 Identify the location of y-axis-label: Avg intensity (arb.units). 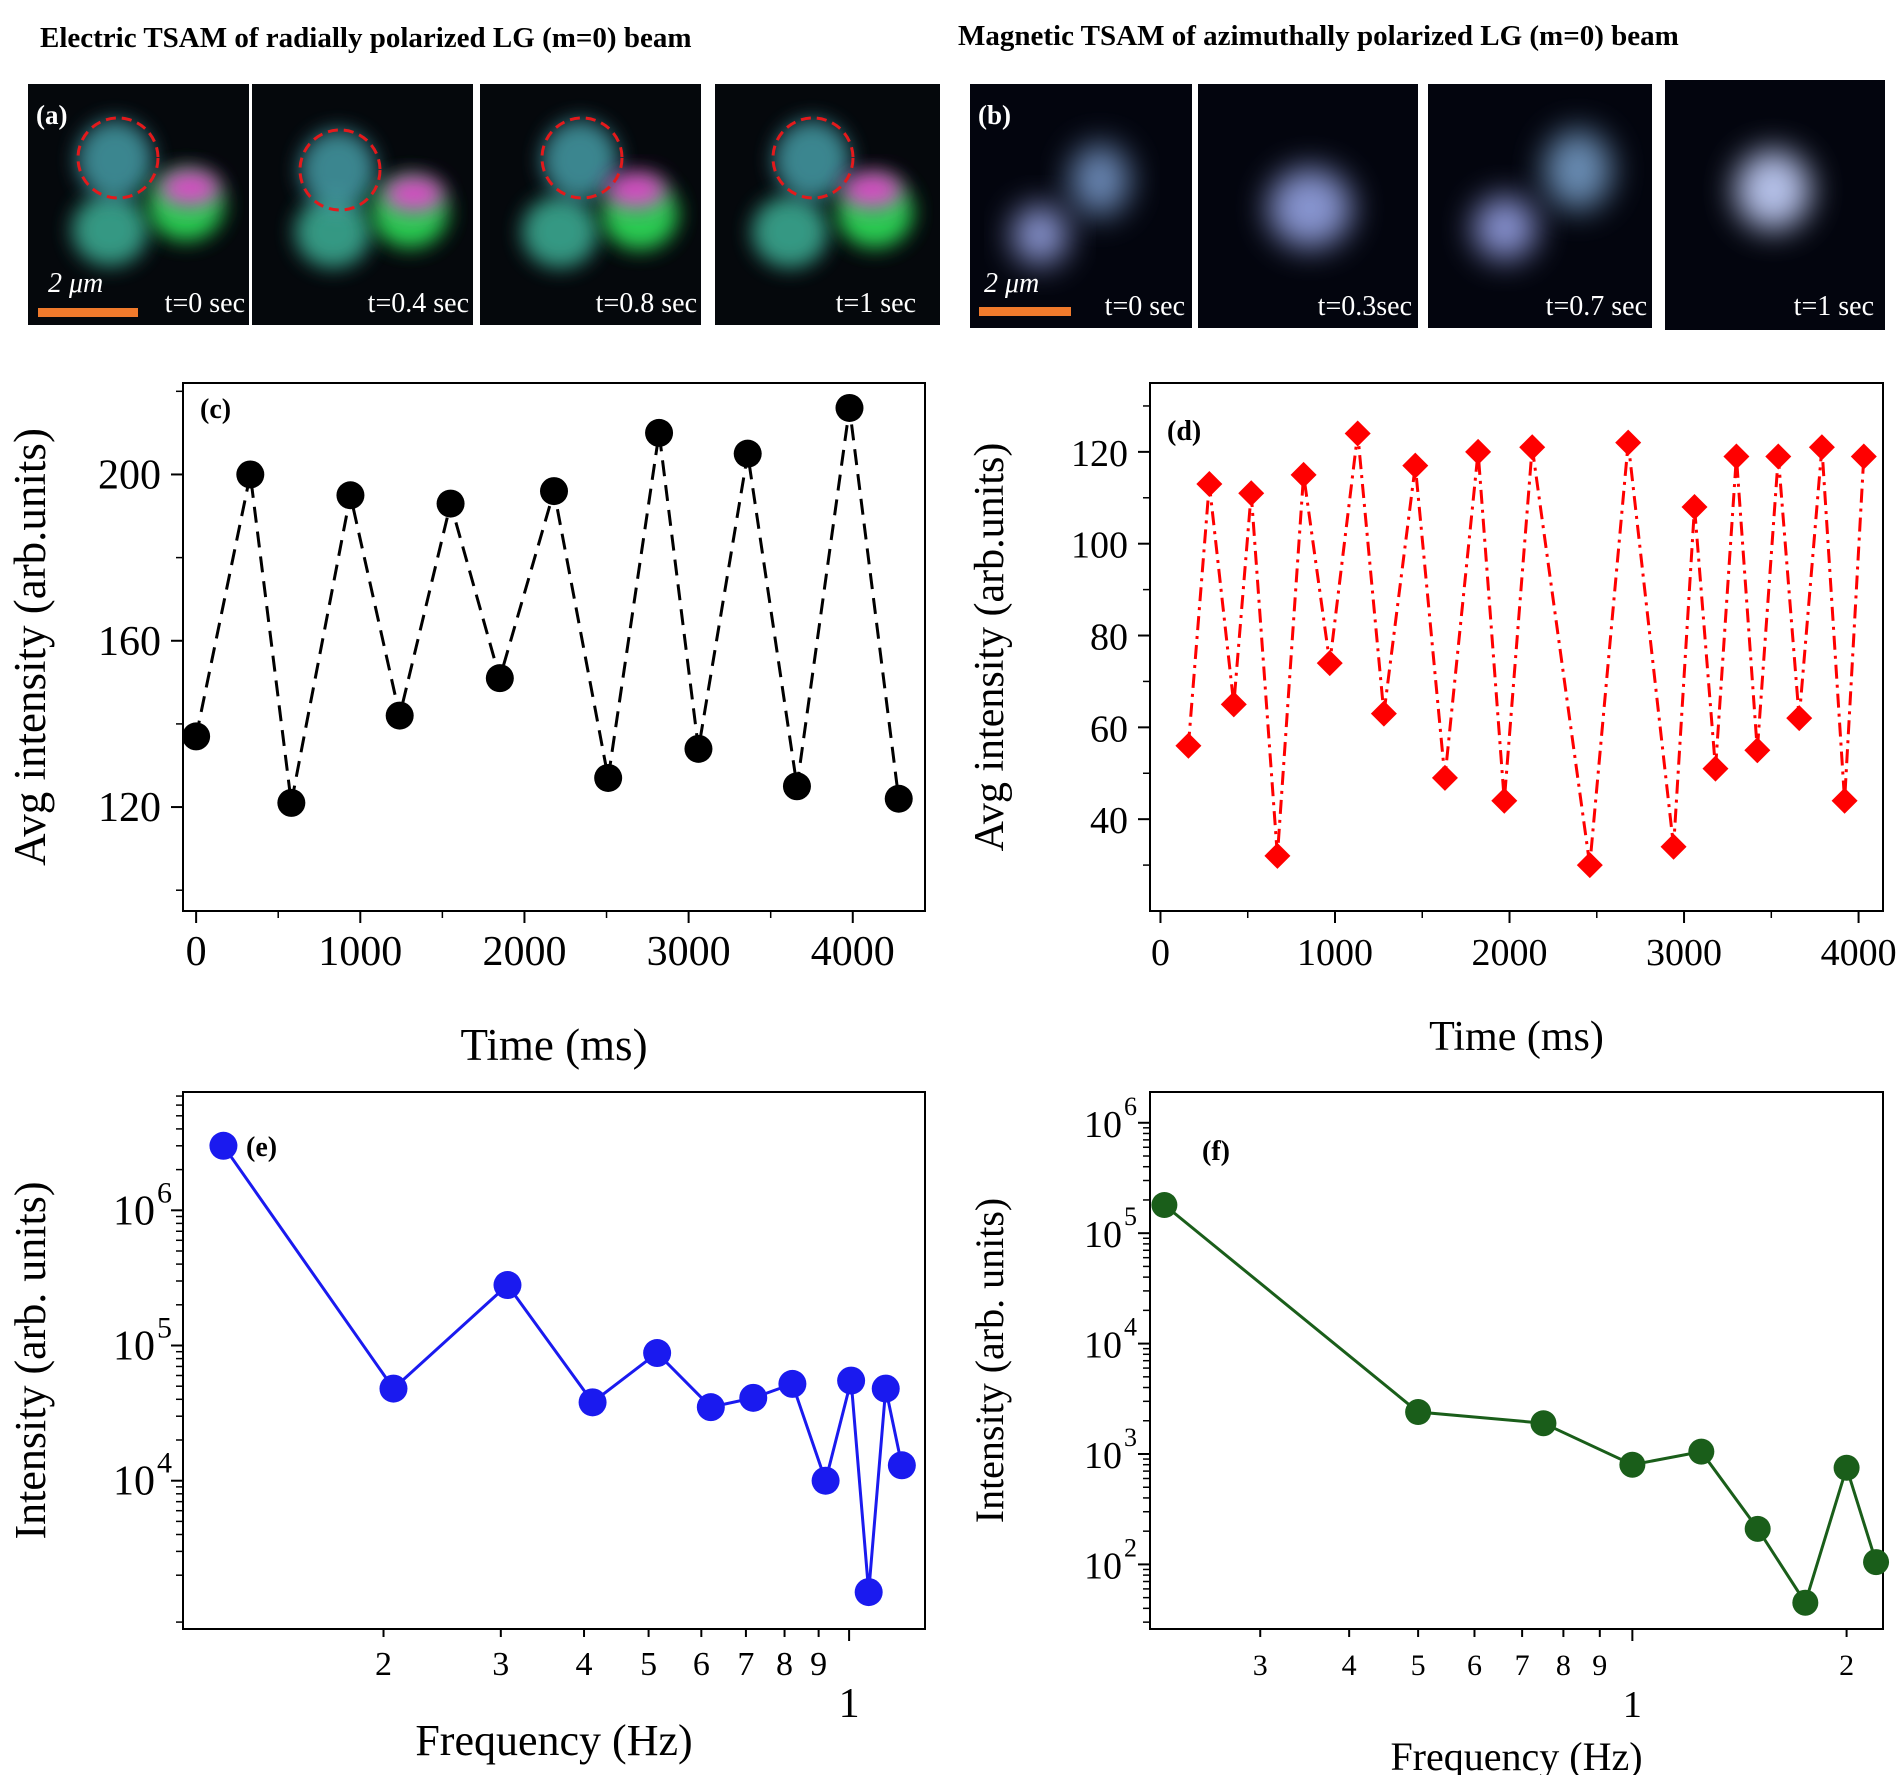
(990, 647).